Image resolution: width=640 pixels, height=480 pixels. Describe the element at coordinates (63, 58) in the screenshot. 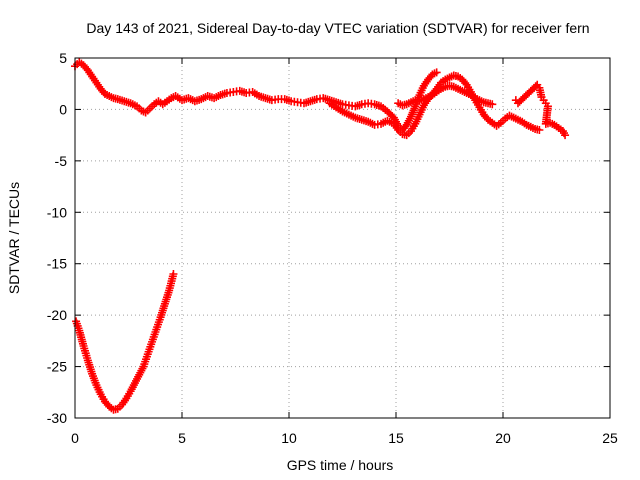

I see `y-tick-label: 5` at that location.